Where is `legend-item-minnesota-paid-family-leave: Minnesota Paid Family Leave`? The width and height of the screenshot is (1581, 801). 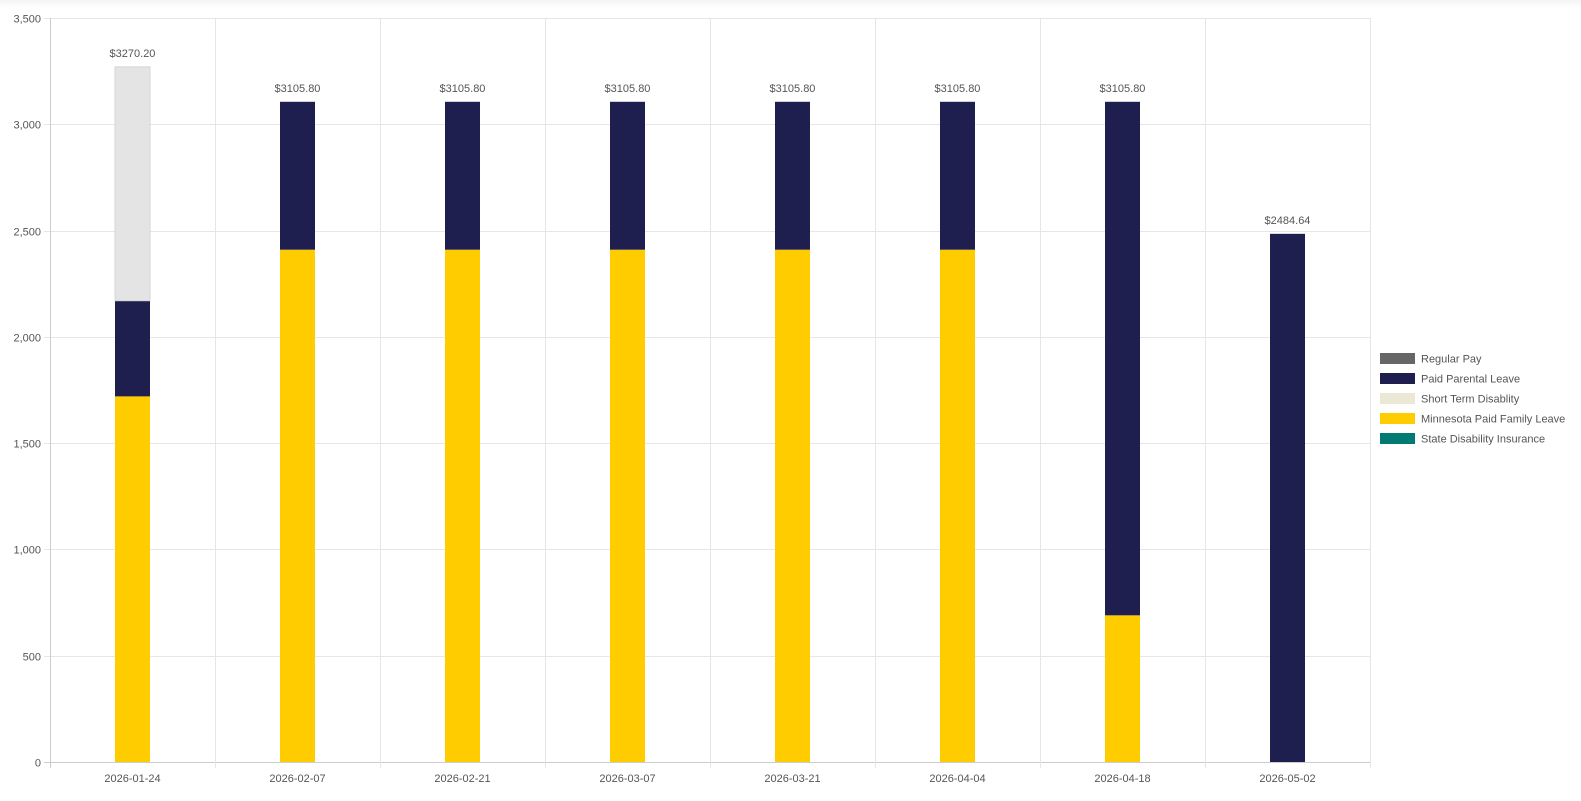
legend-item-minnesota-paid-family-leave: Minnesota Paid Family Leave is located at coordinates (1472, 419).